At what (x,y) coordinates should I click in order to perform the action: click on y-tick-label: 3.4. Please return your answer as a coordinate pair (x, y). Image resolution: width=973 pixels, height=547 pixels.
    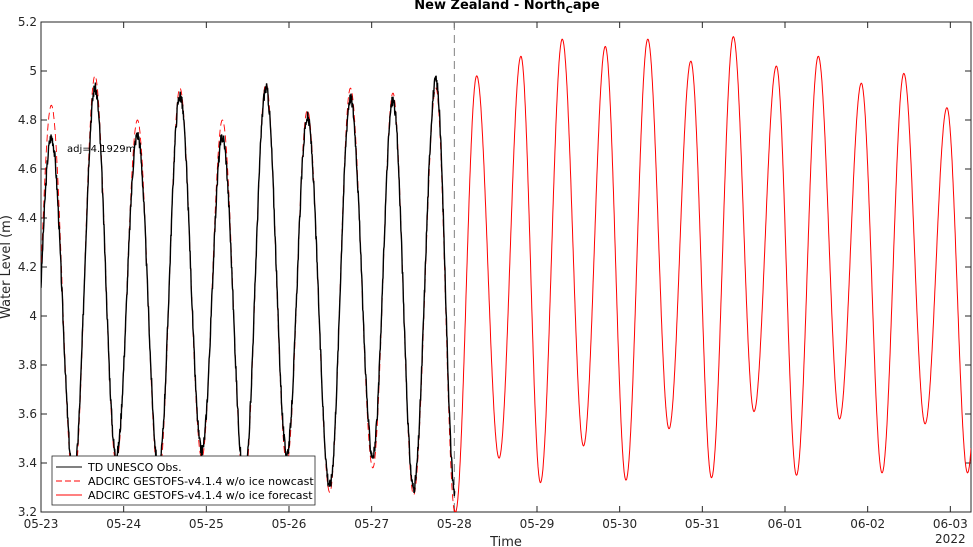
    Looking at the image, I should click on (27, 463).